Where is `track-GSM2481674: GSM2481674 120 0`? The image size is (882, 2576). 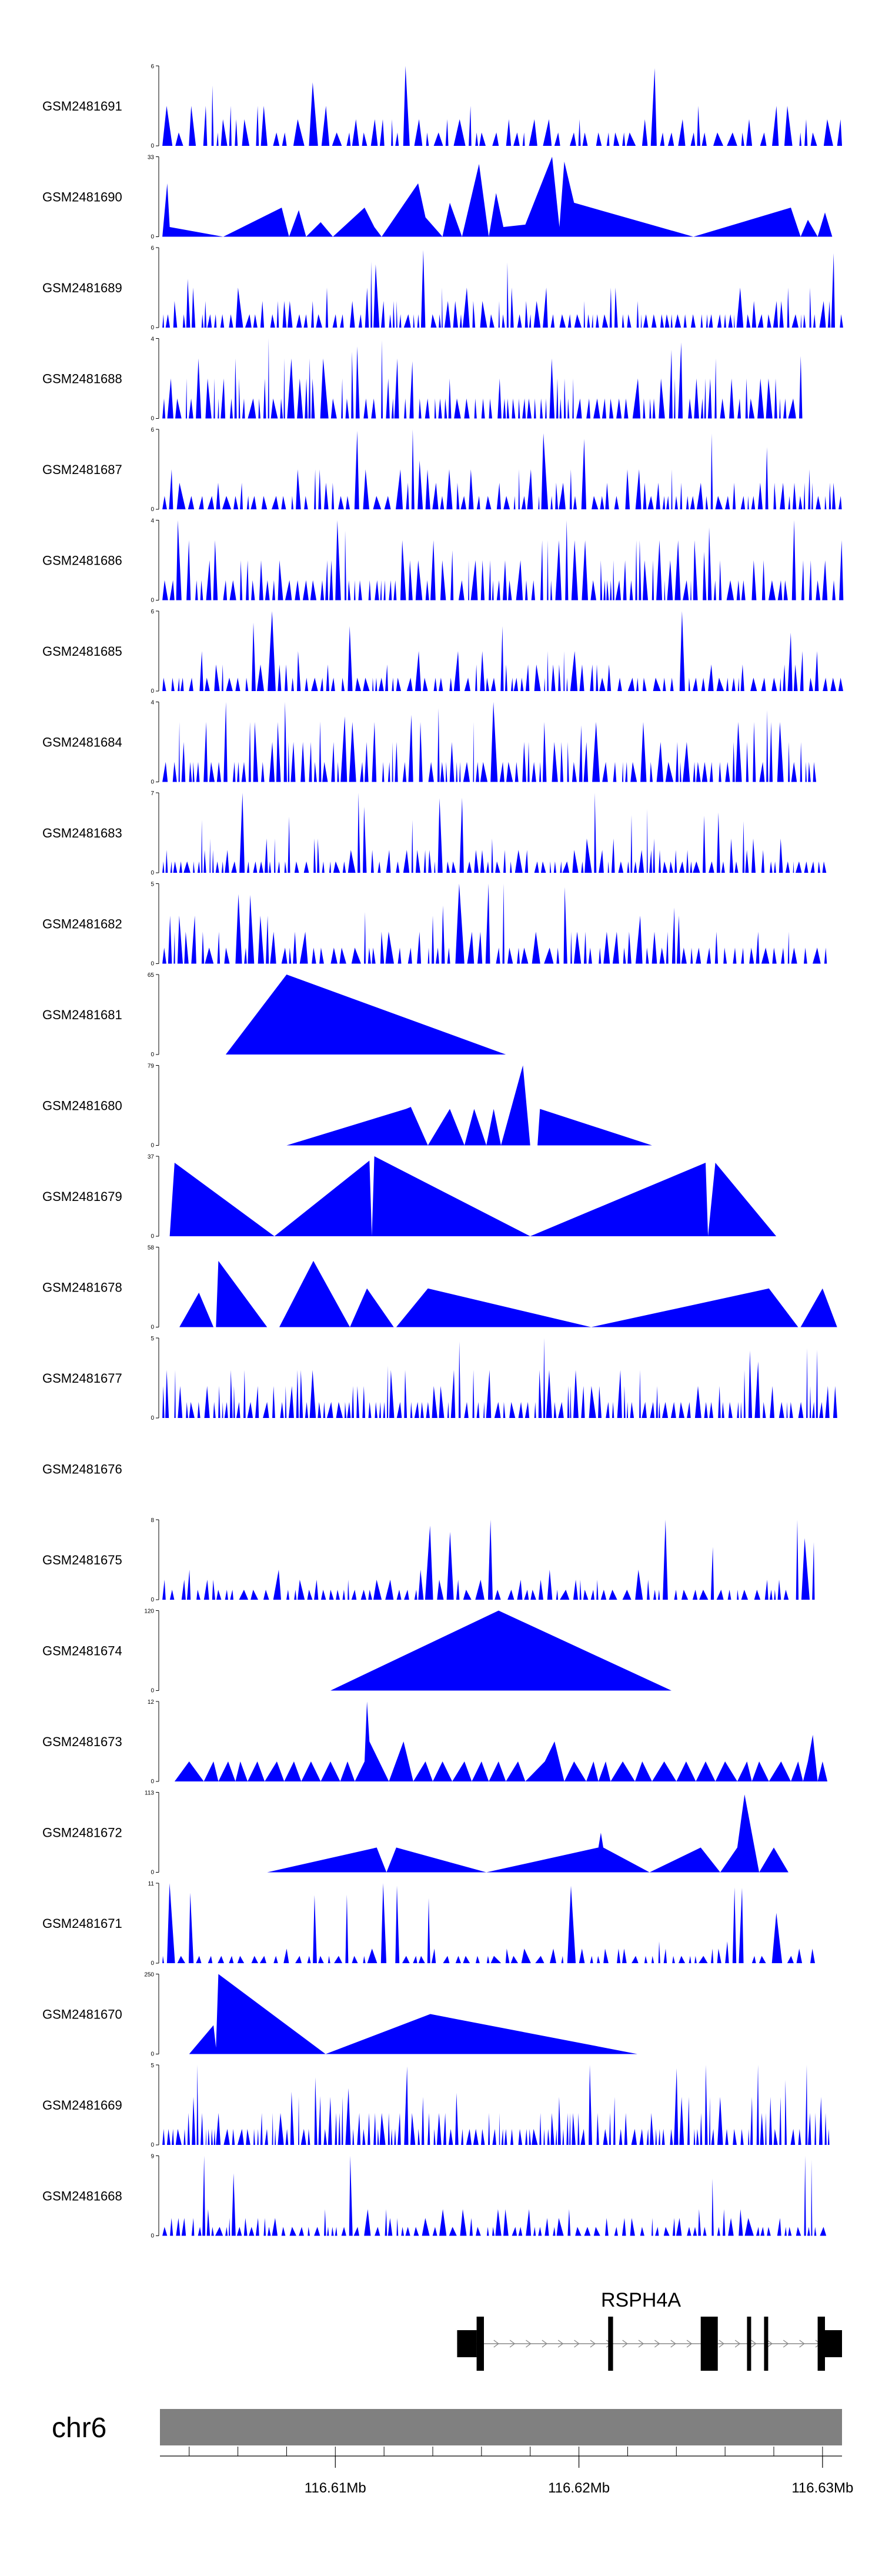
track-GSM2481674: GSM2481674 120 0 is located at coordinates (356, 1651).